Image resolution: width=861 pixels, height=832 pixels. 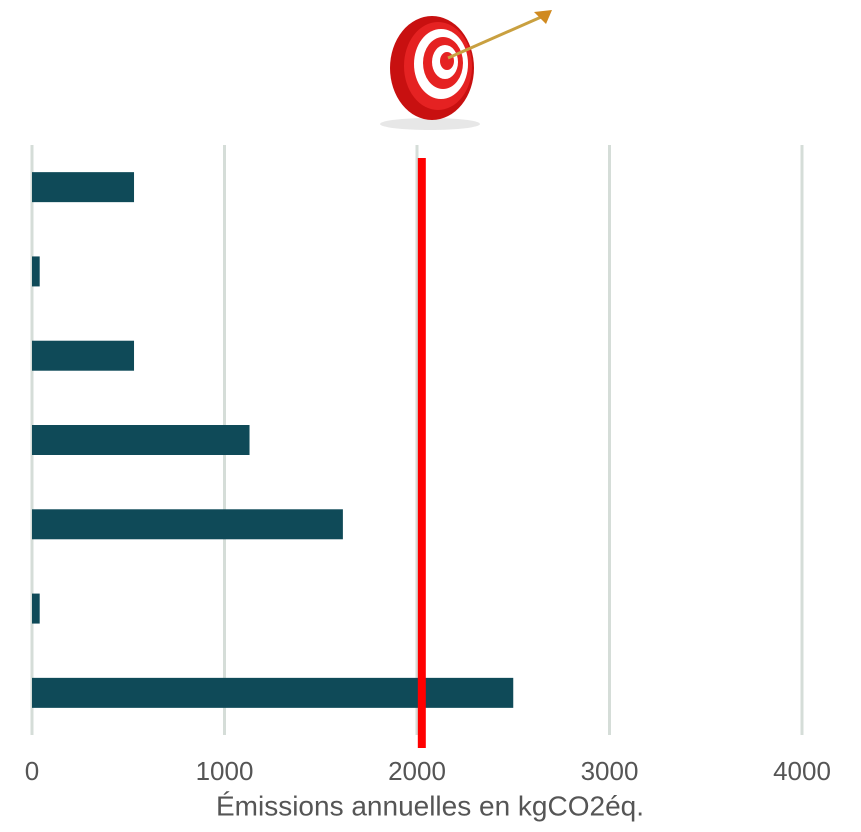 What do you see at coordinates (32, 771) in the screenshot?
I see `x-tick-label: 0` at bounding box center [32, 771].